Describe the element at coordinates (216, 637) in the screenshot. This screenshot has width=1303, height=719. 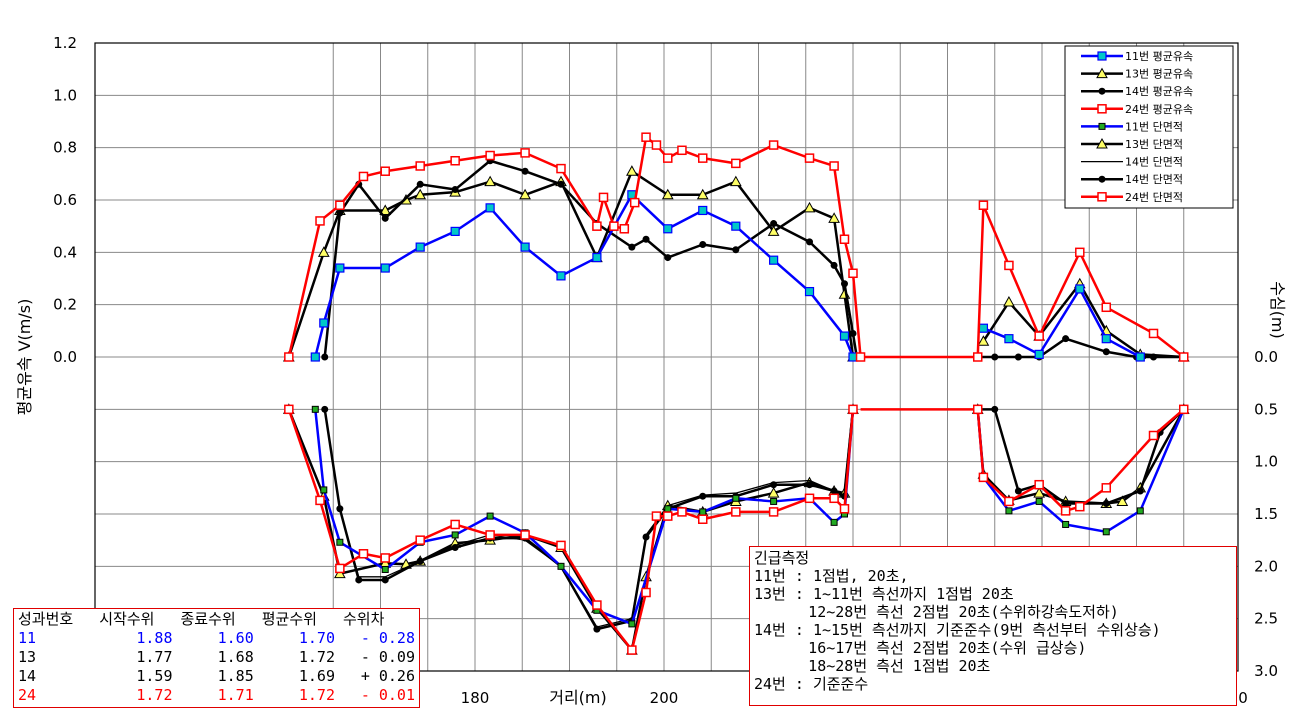
I see `table-row: 11 1.88 1.60 1.70 - 0.28` at that location.